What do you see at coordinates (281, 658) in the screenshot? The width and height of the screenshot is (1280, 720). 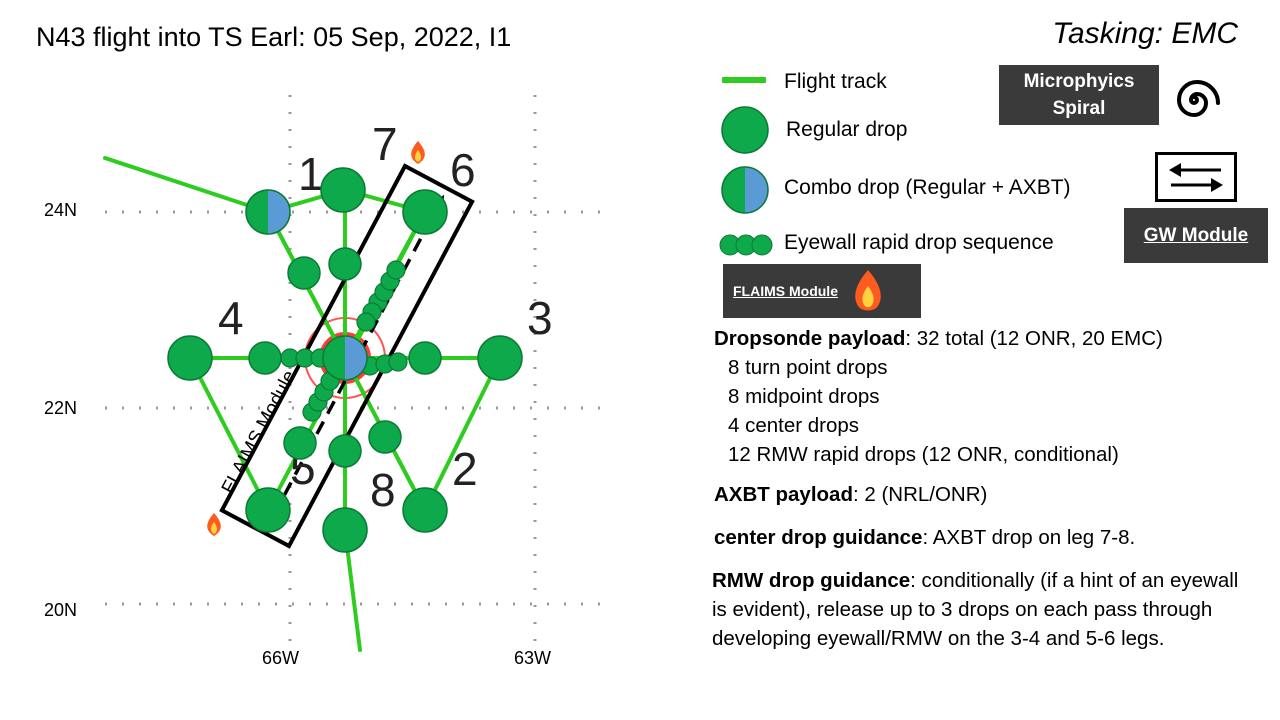 I see `lon-label-66w: 66W` at bounding box center [281, 658].